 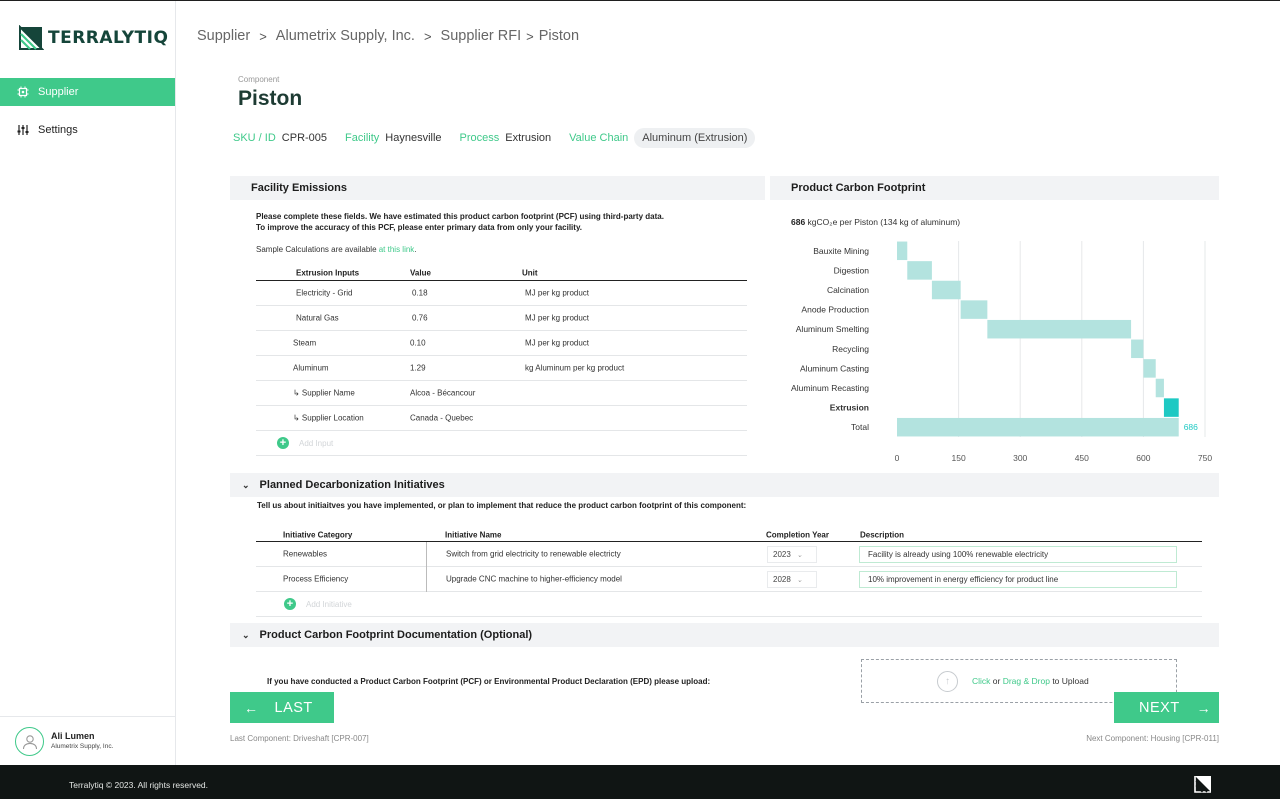 What do you see at coordinates (729, 604) in the screenshot?
I see `add-initiative-row: + Add Initiative` at bounding box center [729, 604].